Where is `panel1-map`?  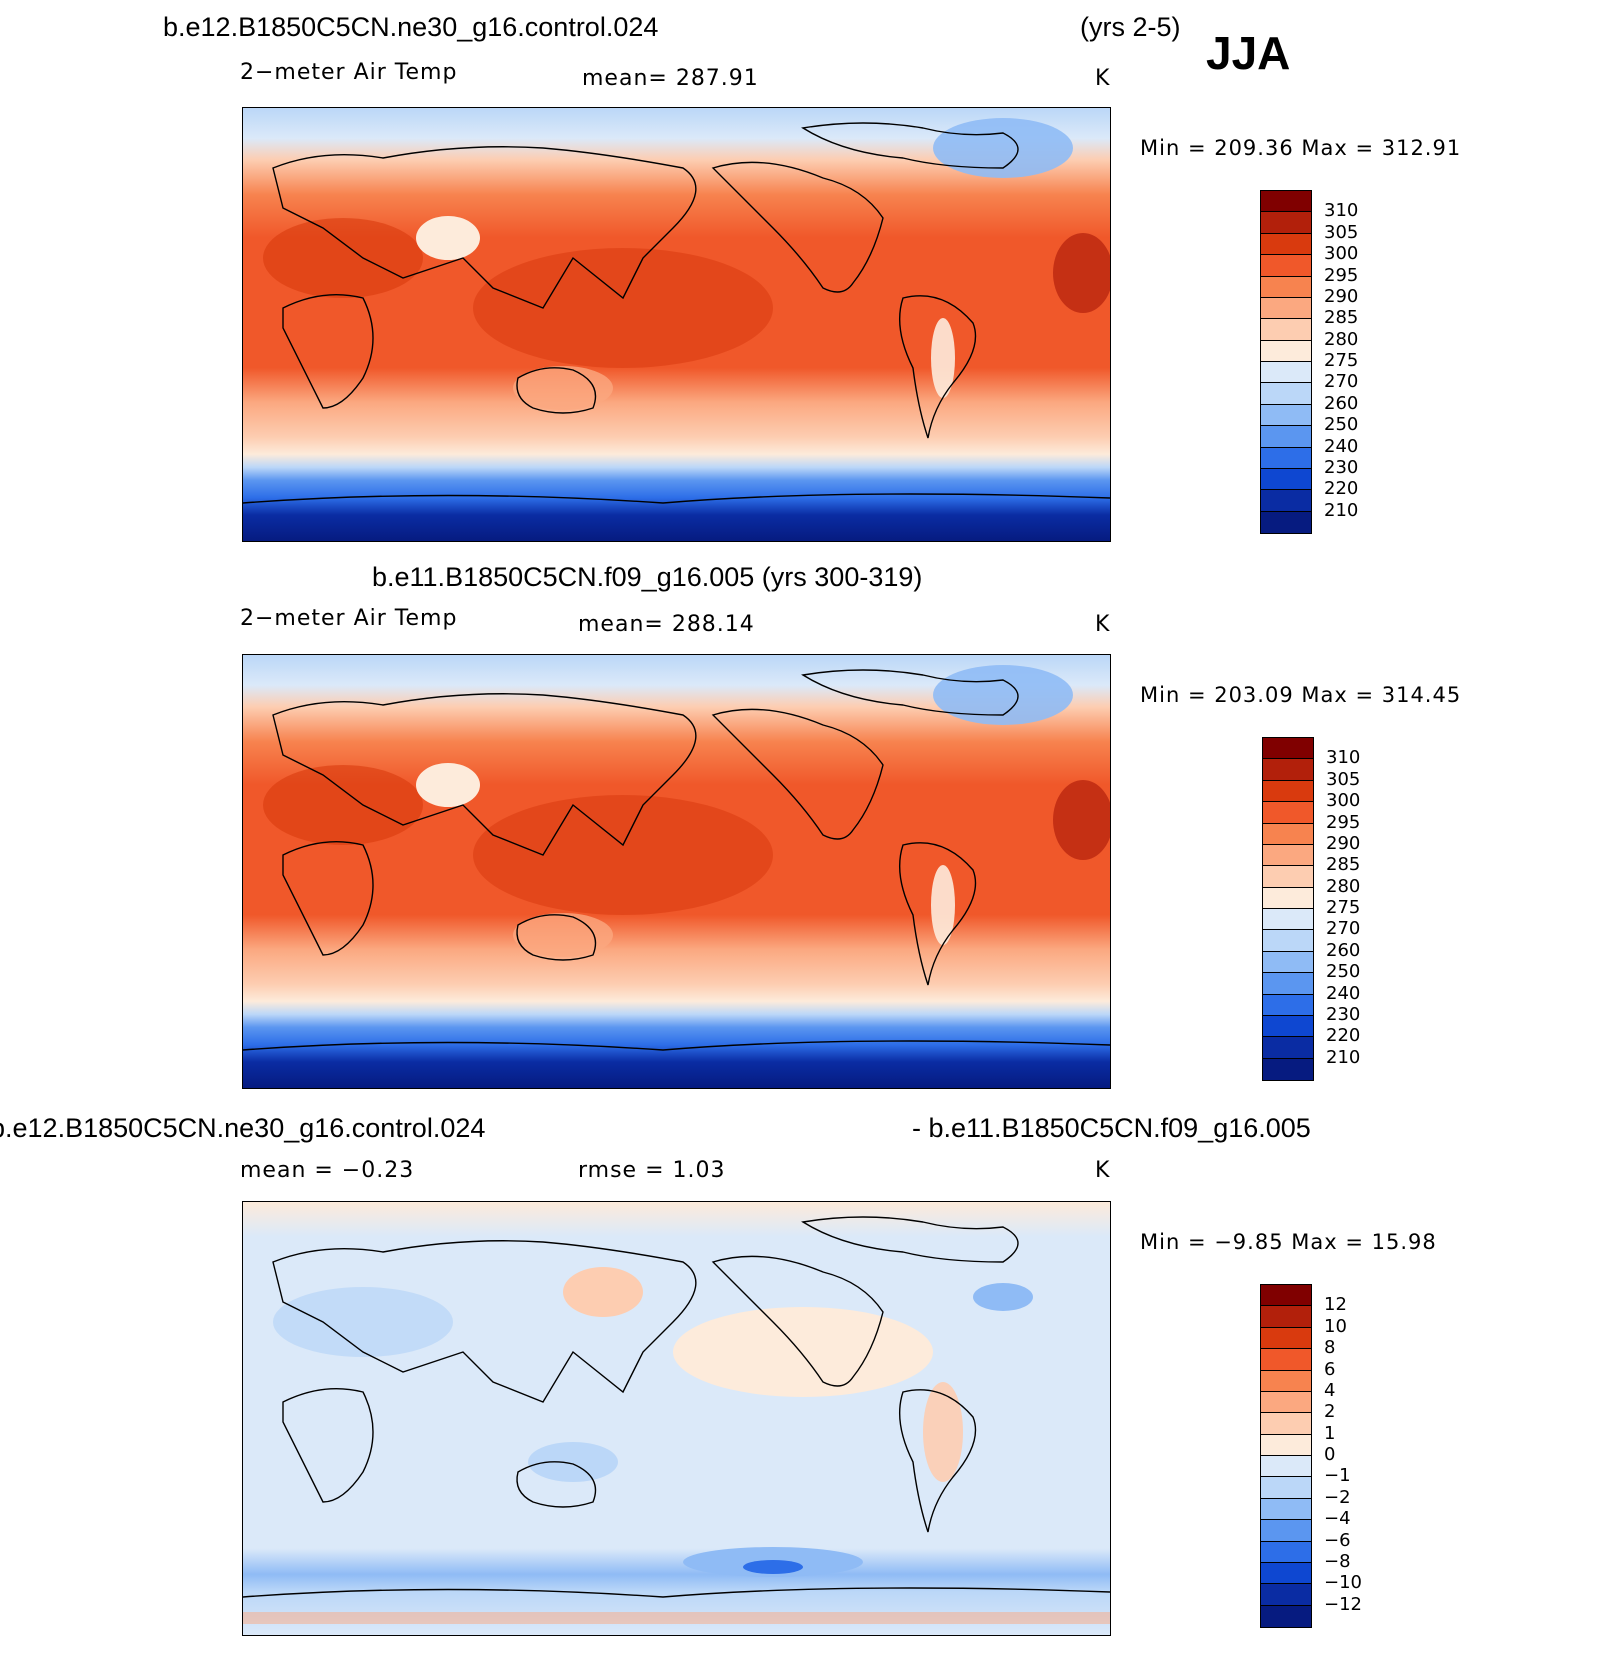 panel1-map is located at coordinates (676, 324).